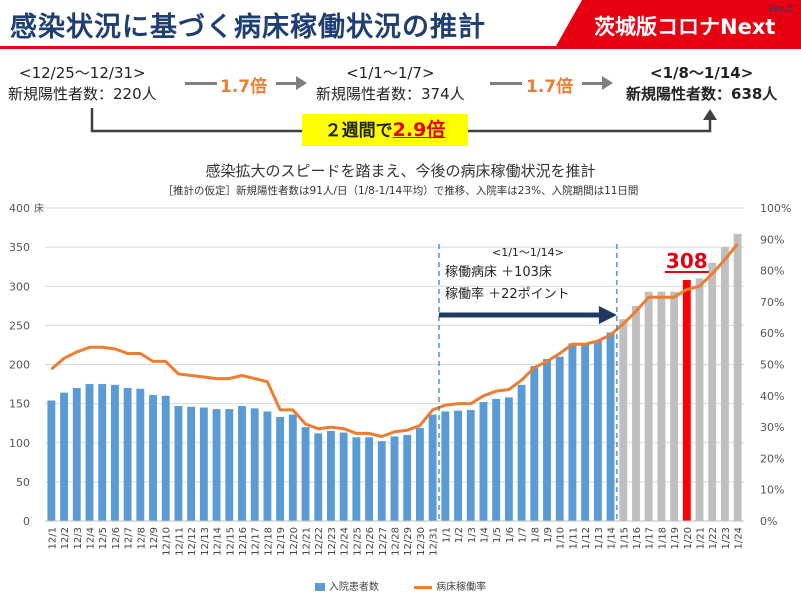  Describe the element at coordinates (332, 541) in the screenshot. I see `x-tick-label: 12/23` at that location.